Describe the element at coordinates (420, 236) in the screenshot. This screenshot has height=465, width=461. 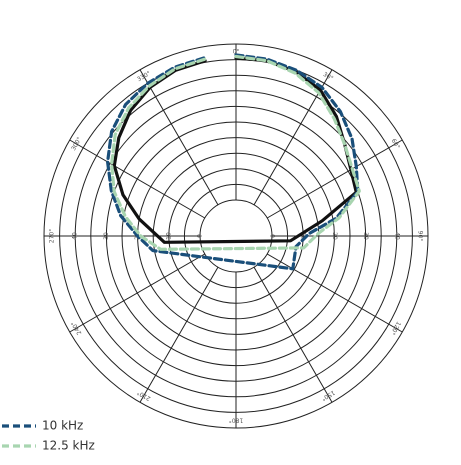
I see `angle-tick-label: 90°` at that location.